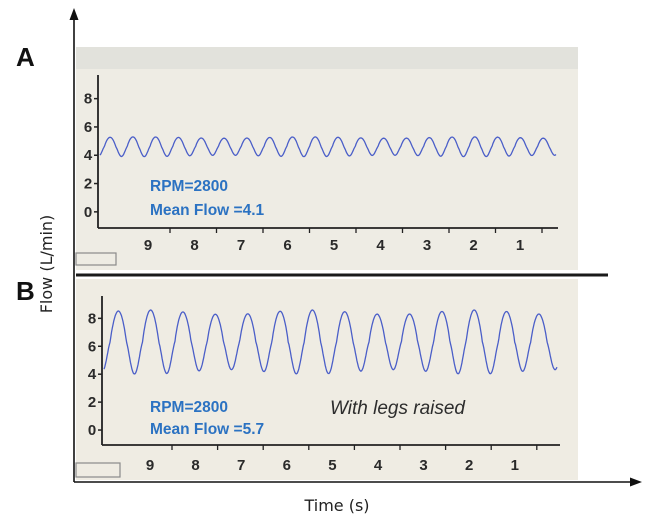  Describe the element at coordinates (207, 429) in the screenshot. I see `panel-b-mean-flow-annotation: Mean Flow =5.7` at that location.